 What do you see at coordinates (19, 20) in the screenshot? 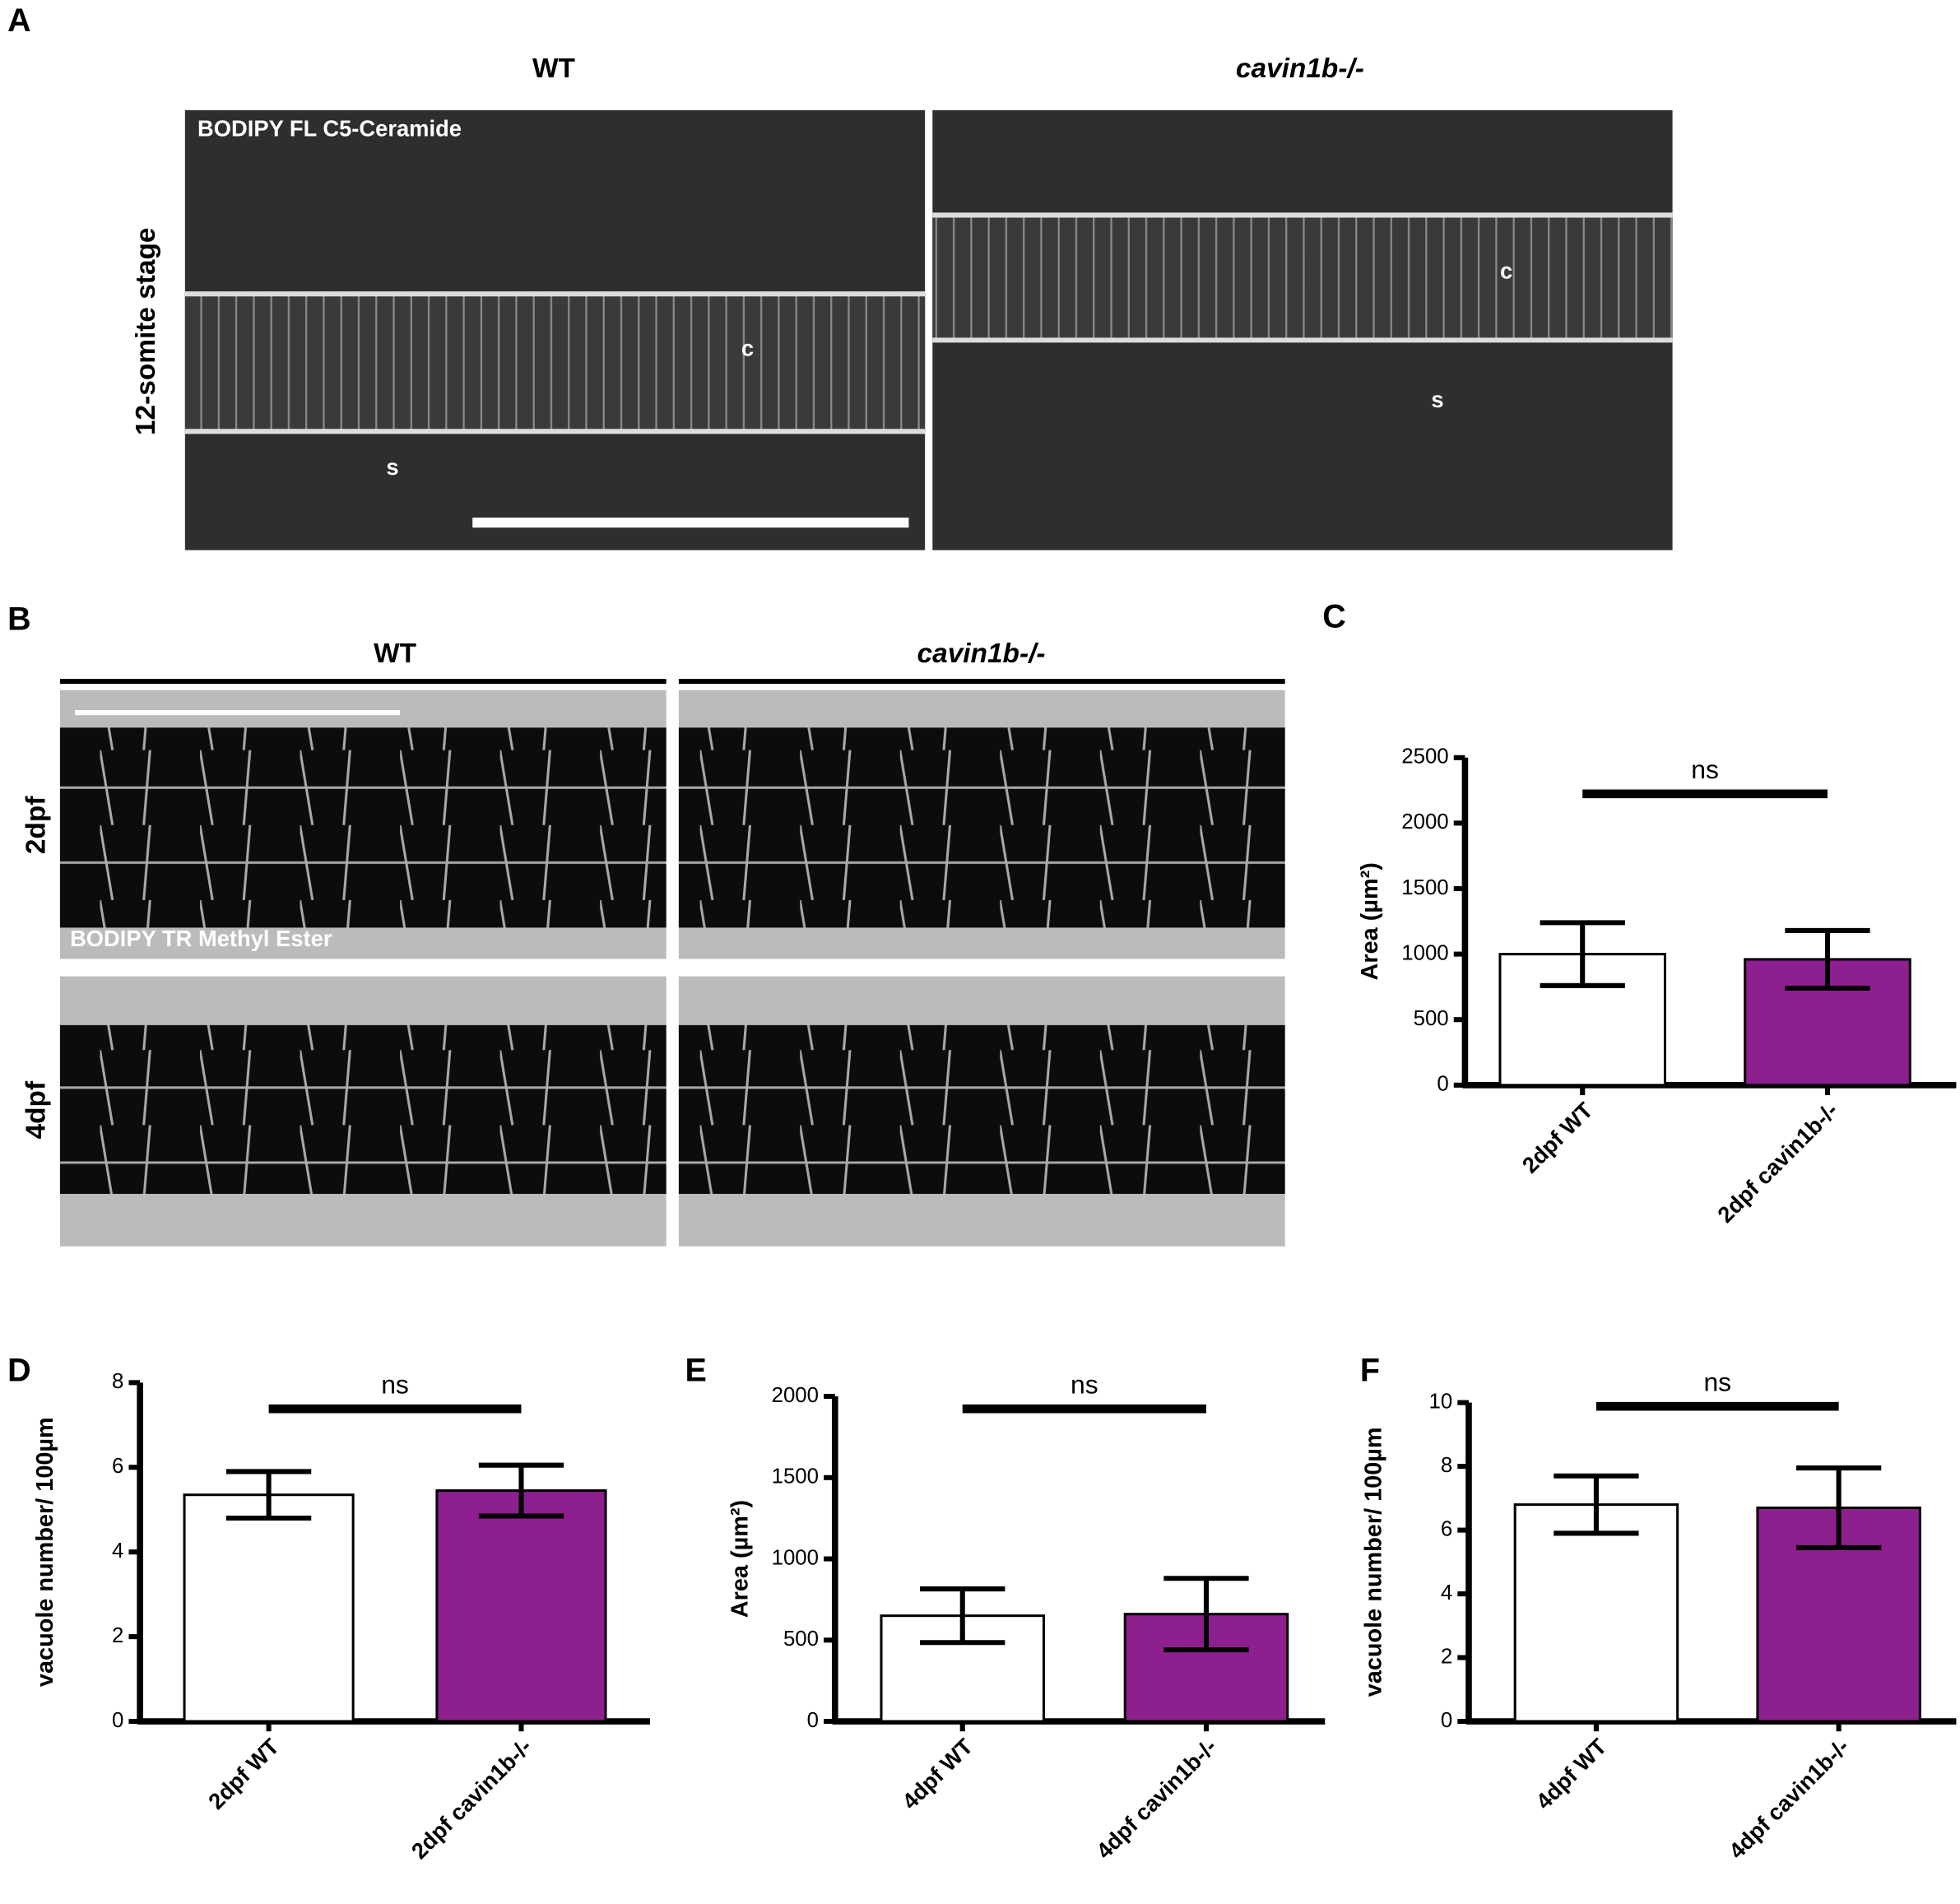
I see `panel-label: A` at bounding box center [19, 20].